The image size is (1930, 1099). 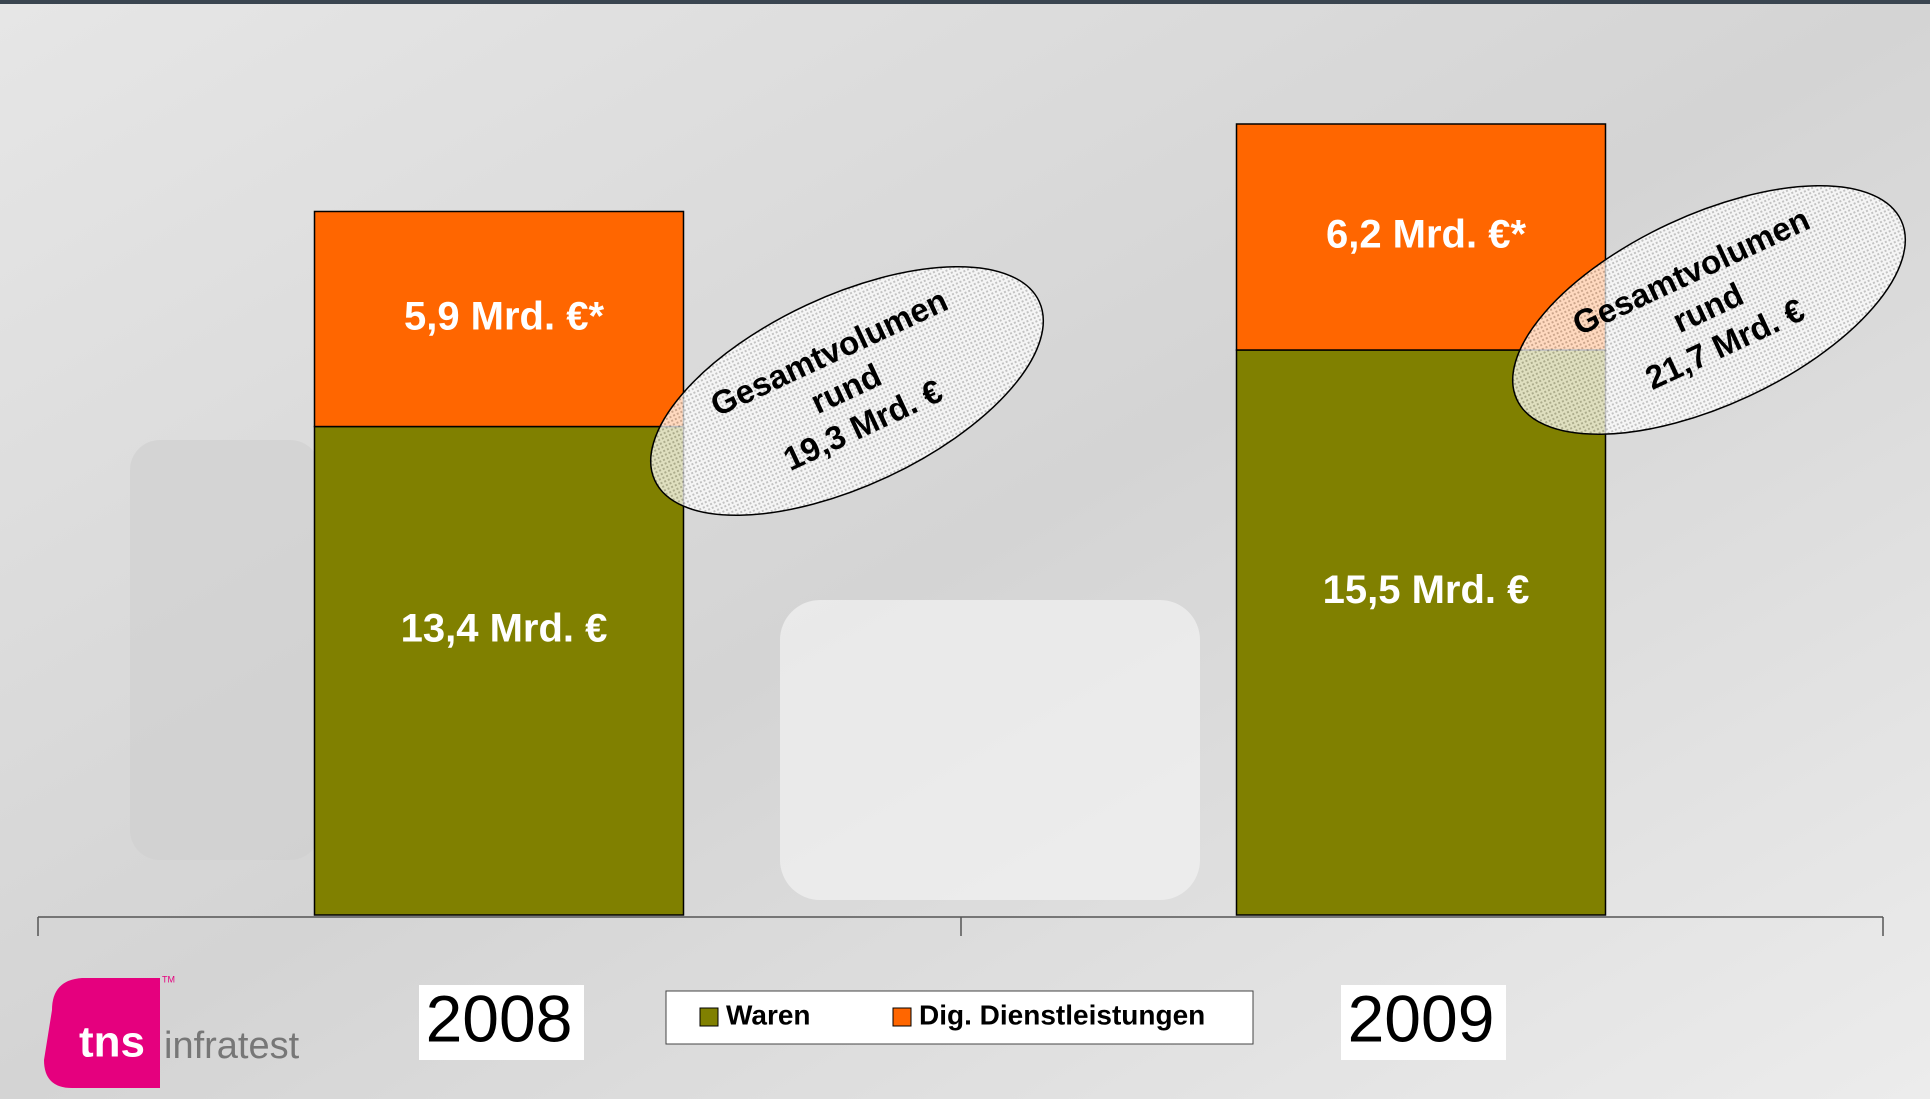 I want to click on category-label: 2008, so click(x=499, y=1018).